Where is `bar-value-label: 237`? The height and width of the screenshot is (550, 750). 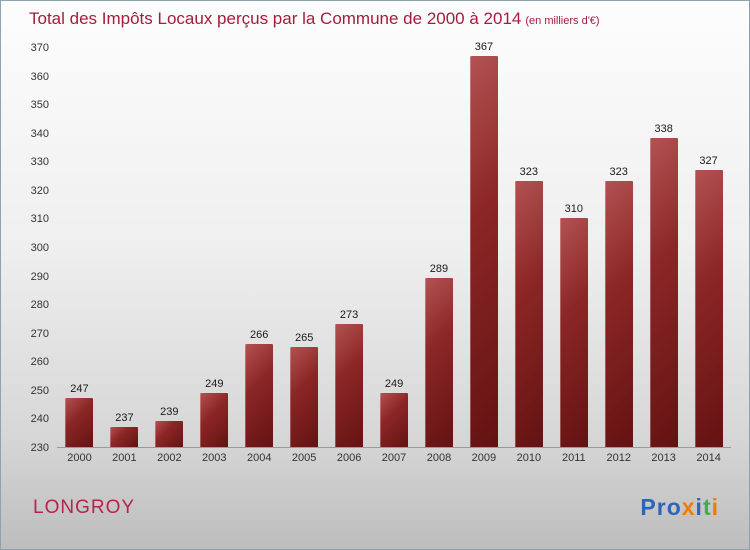
bar-value-label: 237 is located at coordinates (124, 418).